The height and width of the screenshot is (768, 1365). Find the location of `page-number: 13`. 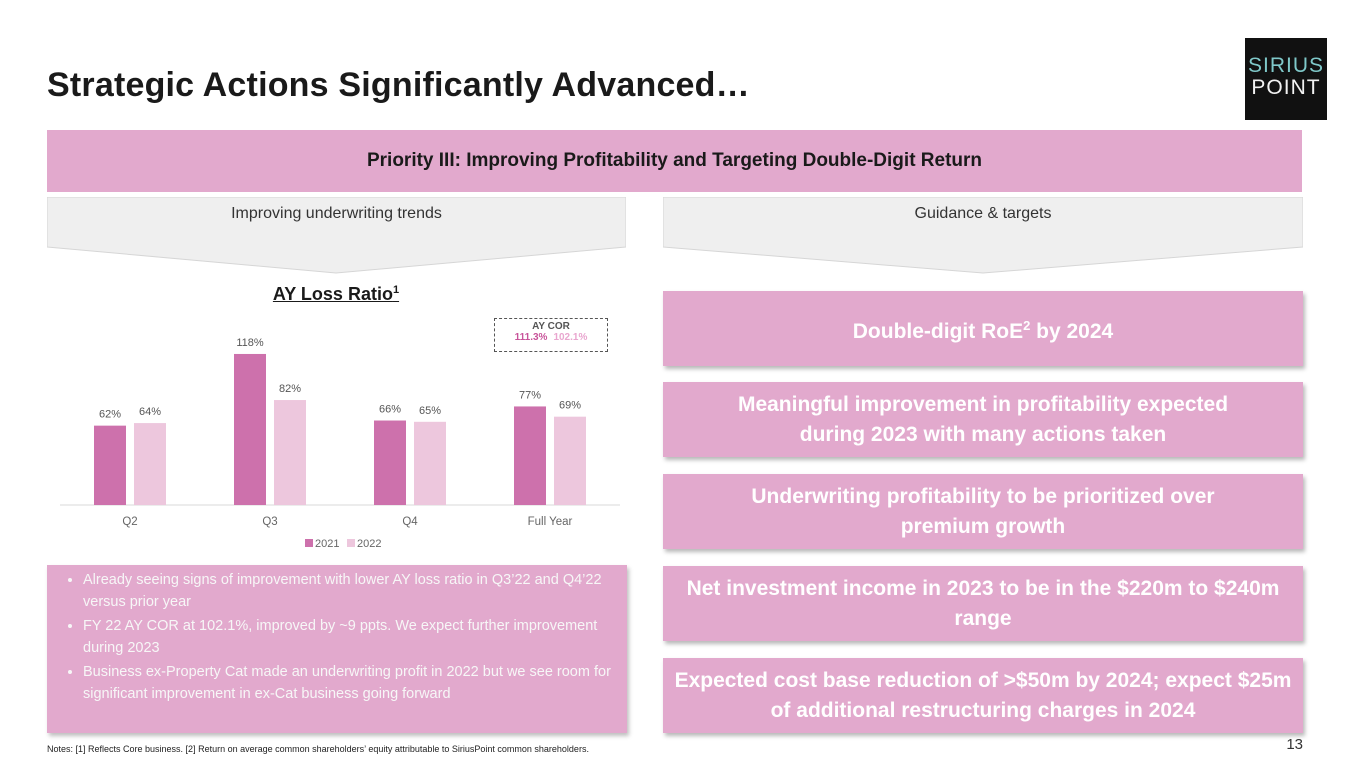

page-number: 13 is located at coordinates (1294, 744).